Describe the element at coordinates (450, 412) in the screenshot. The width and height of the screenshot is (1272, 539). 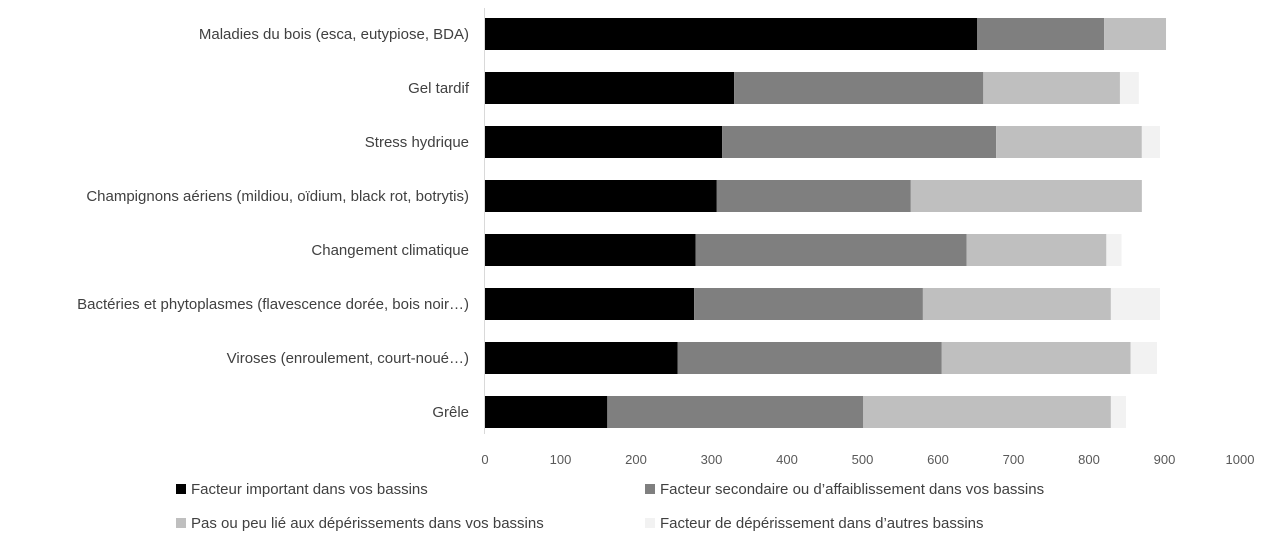
I see `category-label: Grêle` at that location.